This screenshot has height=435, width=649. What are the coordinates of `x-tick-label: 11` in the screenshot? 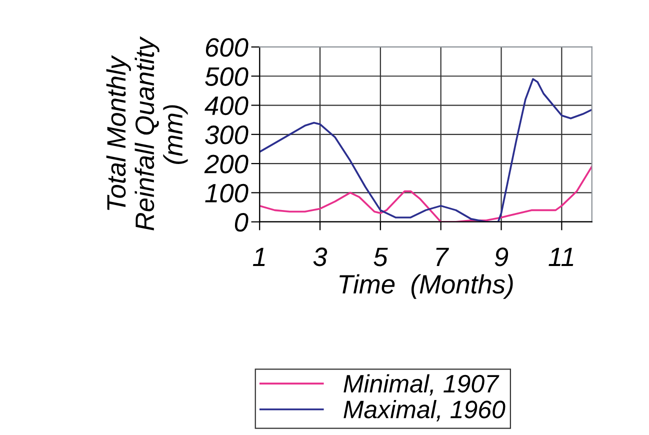 It's located at (561, 257).